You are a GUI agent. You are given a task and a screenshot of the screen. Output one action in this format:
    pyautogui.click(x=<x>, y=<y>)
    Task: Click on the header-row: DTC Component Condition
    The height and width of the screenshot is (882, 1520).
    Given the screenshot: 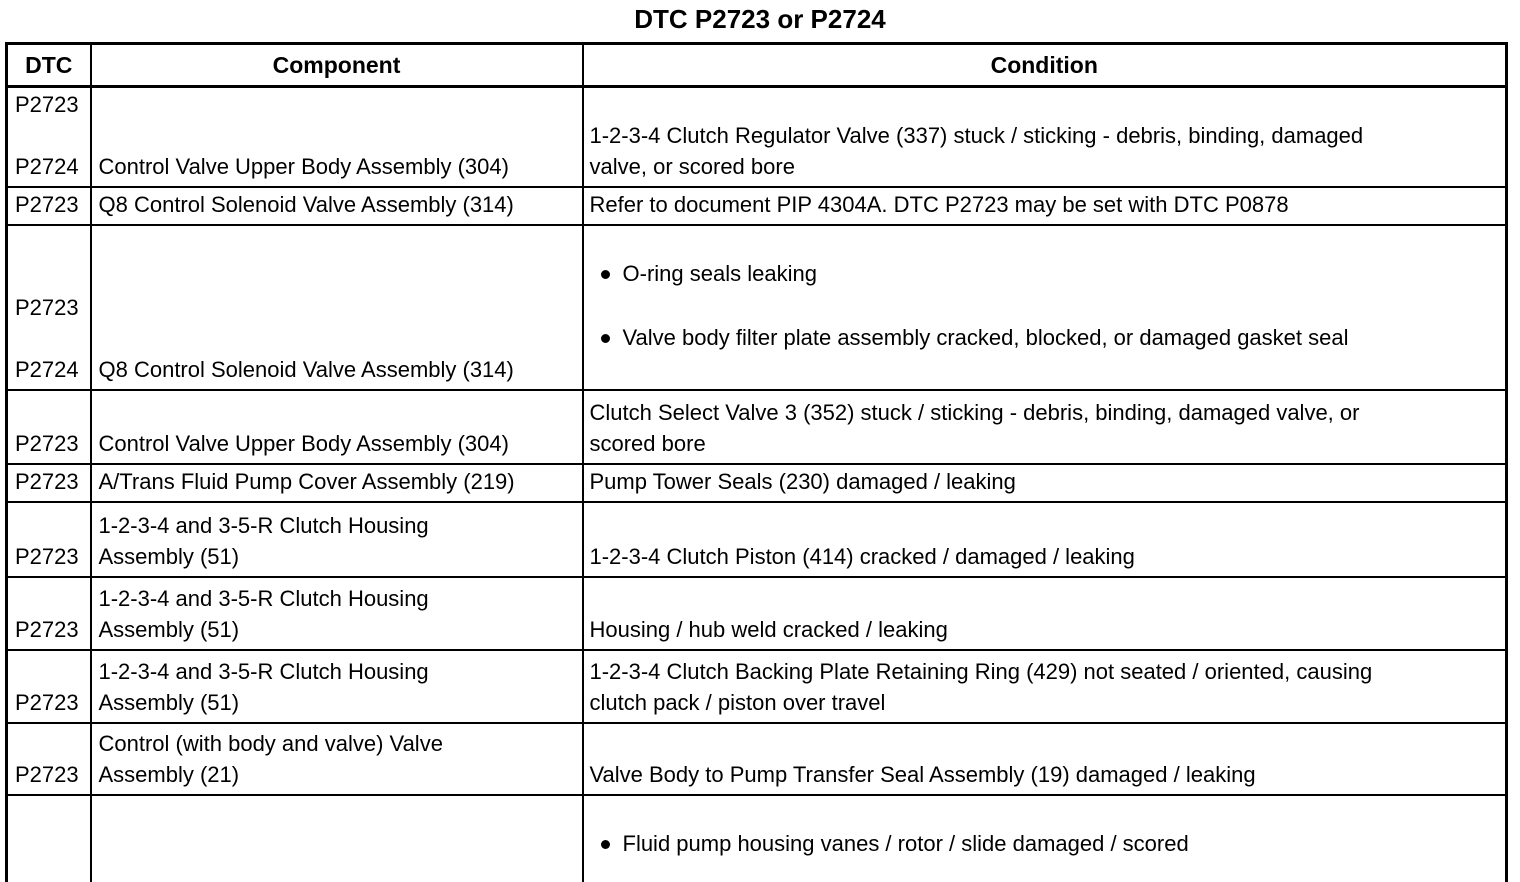 What is the action you would take?
    pyautogui.click(x=756, y=65)
    